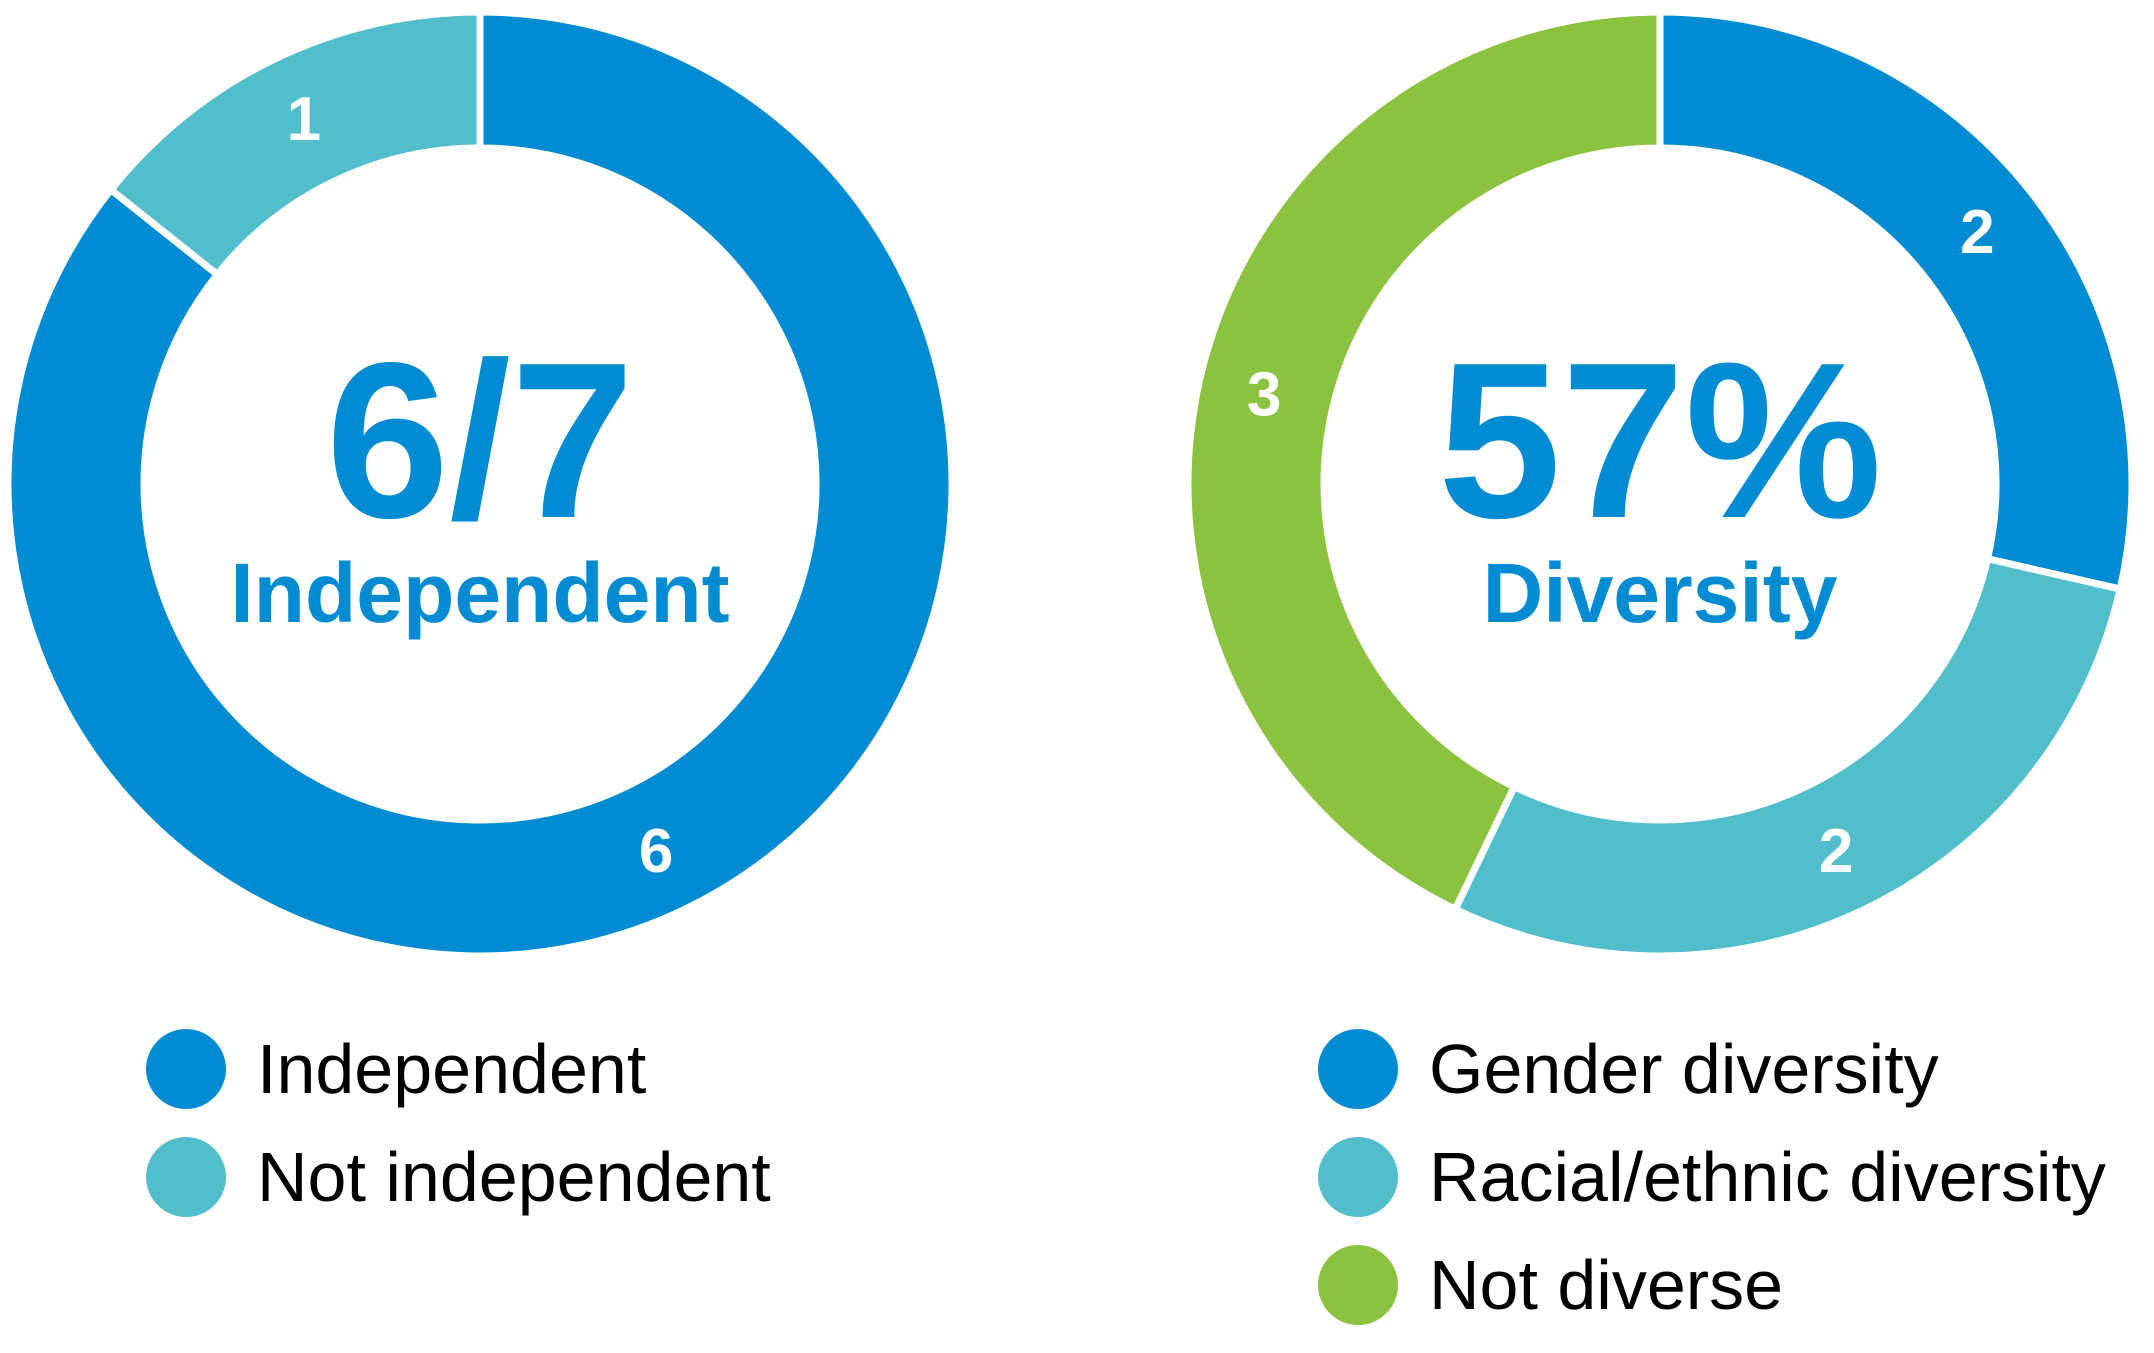 This screenshot has width=2154, height=1353. I want to click on slice-not-independent, so click(295, 144).